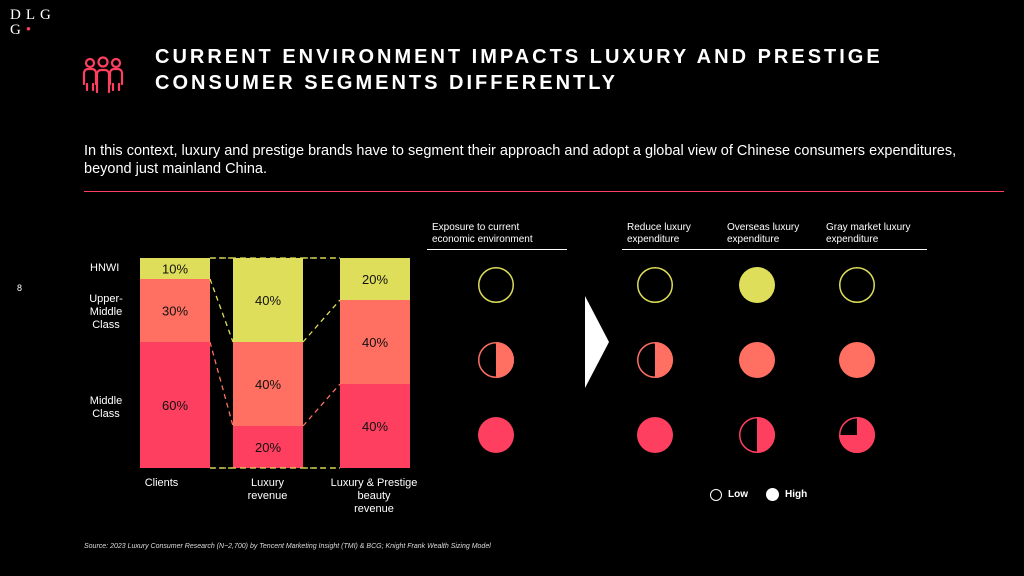  I want to click on segment-label-upper-line: Middle, so click(106, 312).